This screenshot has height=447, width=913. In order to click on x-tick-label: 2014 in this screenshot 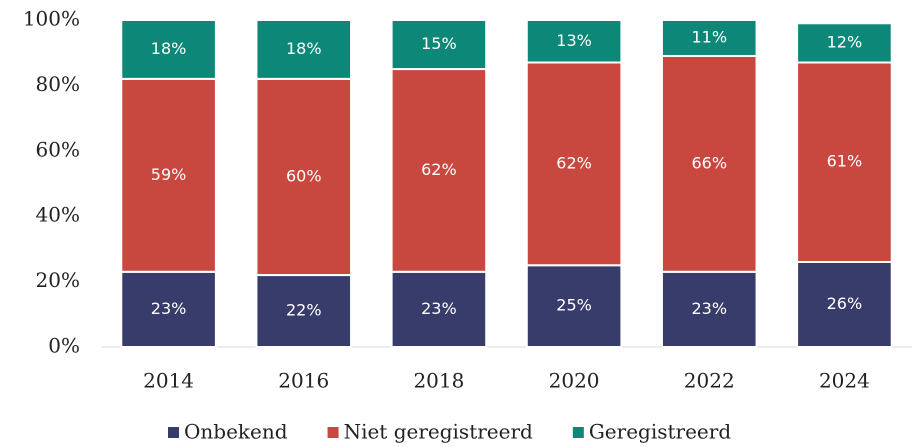, I will do `click(168, 381)`.